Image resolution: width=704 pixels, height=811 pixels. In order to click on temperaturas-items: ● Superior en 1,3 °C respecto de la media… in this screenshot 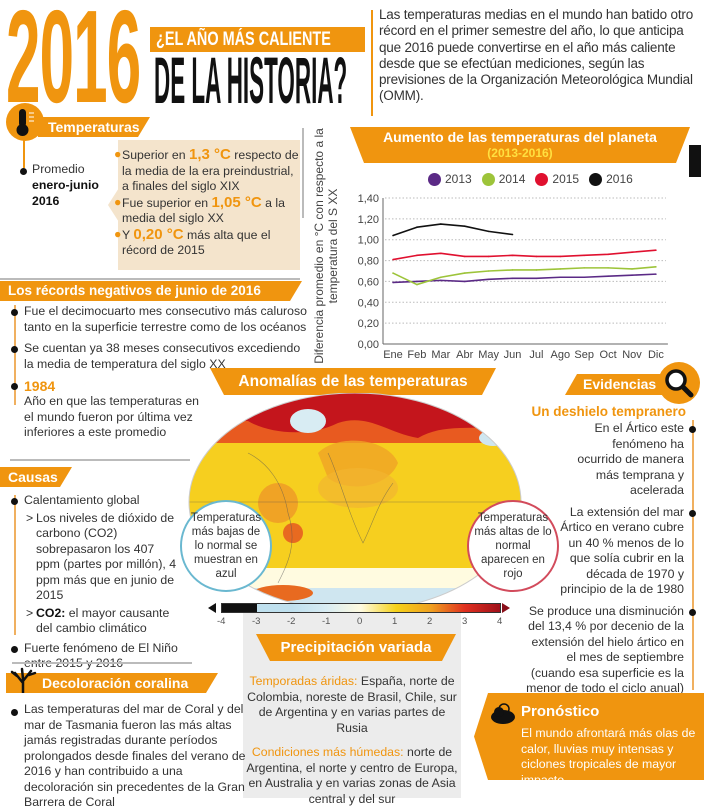, I will do `click(207, 203)`.